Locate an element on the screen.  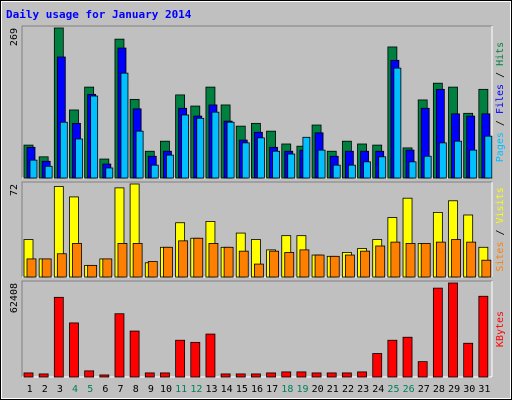
x-tick-label: 20 is located at coordinates (318, 389).